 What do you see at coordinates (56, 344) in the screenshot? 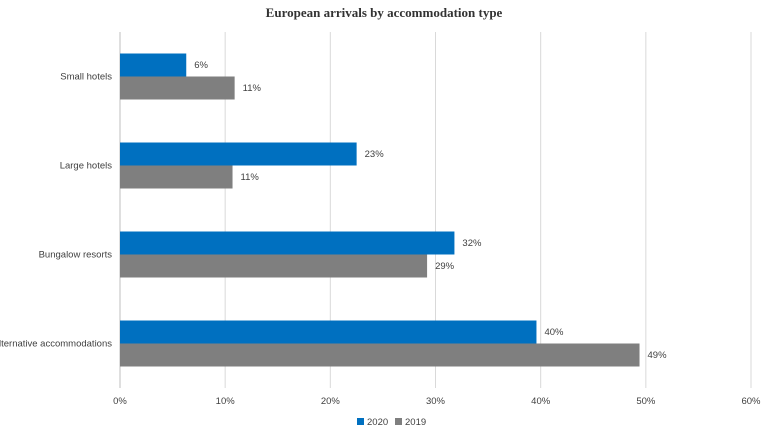
I see `category-label: Alternative accommodations` at bounding box center [56, 344].